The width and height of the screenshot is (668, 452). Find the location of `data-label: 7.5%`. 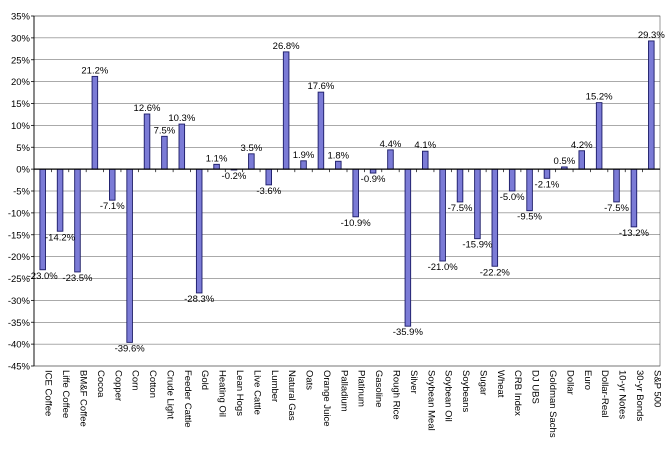

data-label: 7.5% is located at coordinates (165, 130).